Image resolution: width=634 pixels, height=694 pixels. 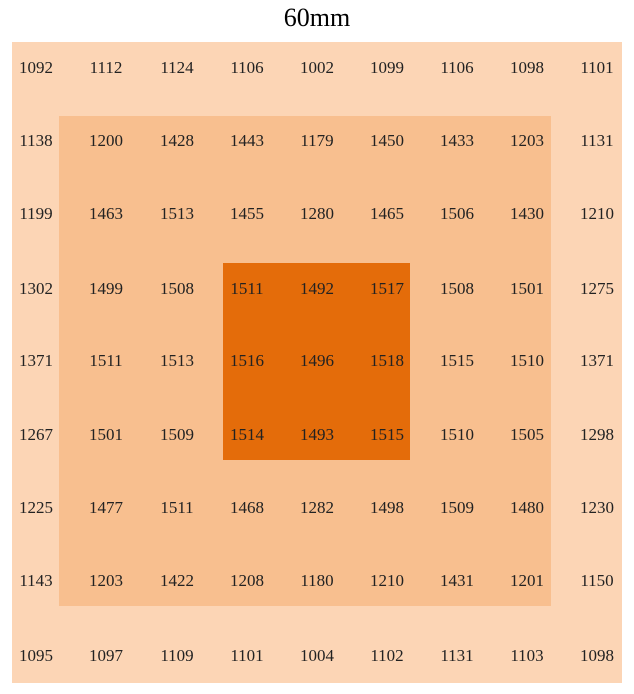 I want to click on cell-value: 1230, so click(x=597, y=507).